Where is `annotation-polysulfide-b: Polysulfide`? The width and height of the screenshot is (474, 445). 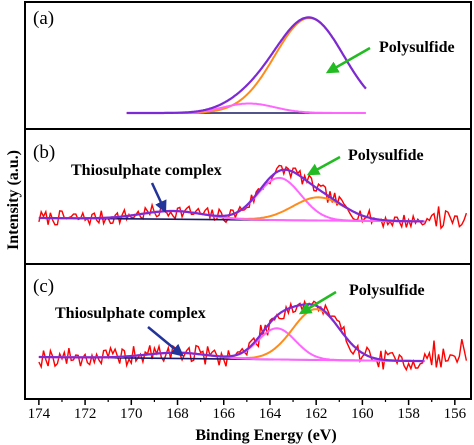
annotation-polysulfide-b: Polysulfide is located at coordinates (386, 155).